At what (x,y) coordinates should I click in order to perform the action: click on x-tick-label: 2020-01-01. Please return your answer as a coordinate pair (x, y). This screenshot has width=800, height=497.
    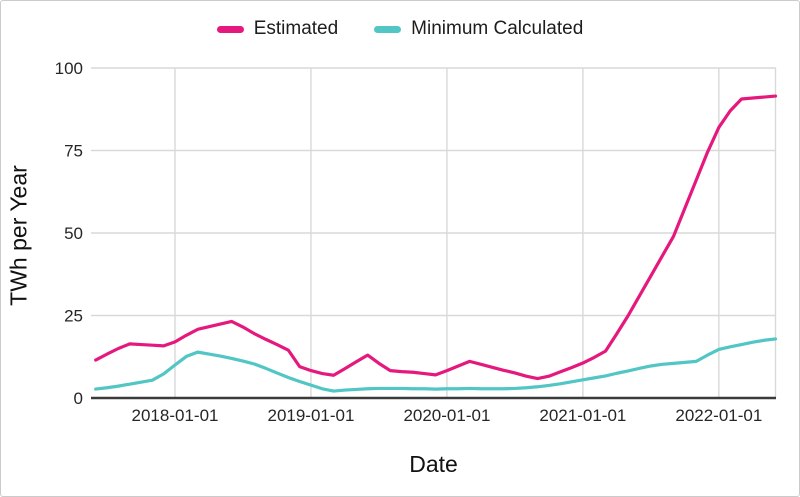
    Looking at the image, I should click on (446, 415).